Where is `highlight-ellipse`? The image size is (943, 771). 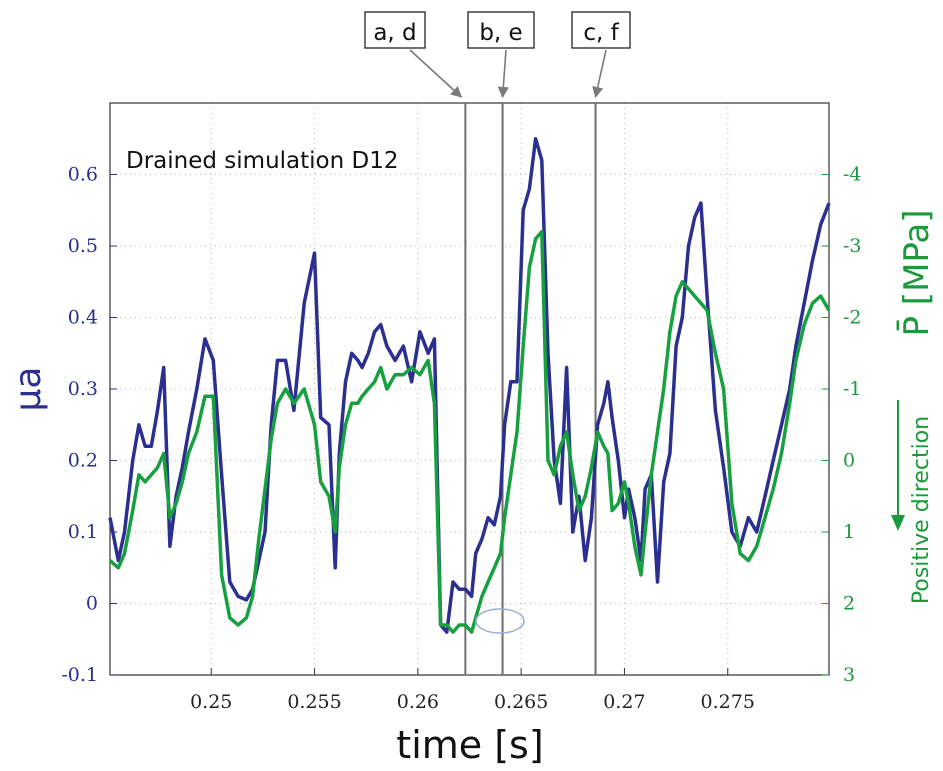 highlight-ellipse is located at coordinates (500, 621).